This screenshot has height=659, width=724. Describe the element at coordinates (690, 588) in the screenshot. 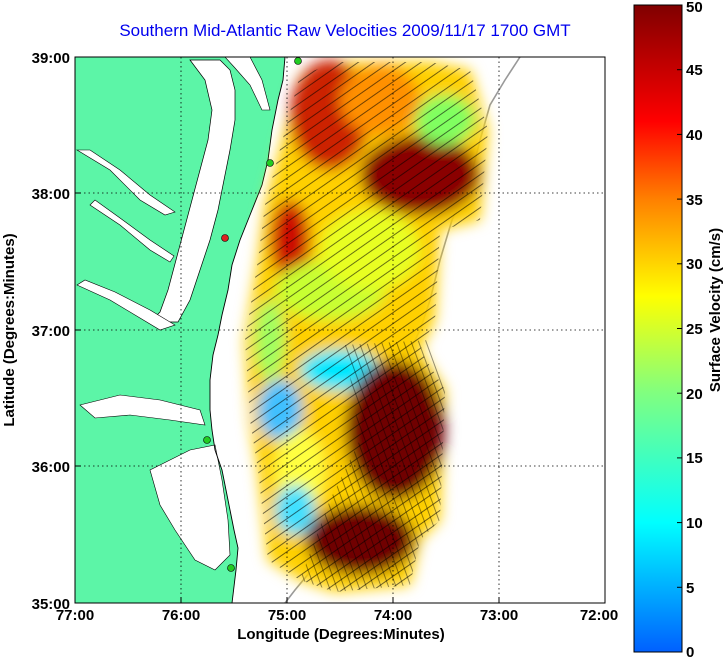

I see `colorbar-tick-label: 5` at that location.